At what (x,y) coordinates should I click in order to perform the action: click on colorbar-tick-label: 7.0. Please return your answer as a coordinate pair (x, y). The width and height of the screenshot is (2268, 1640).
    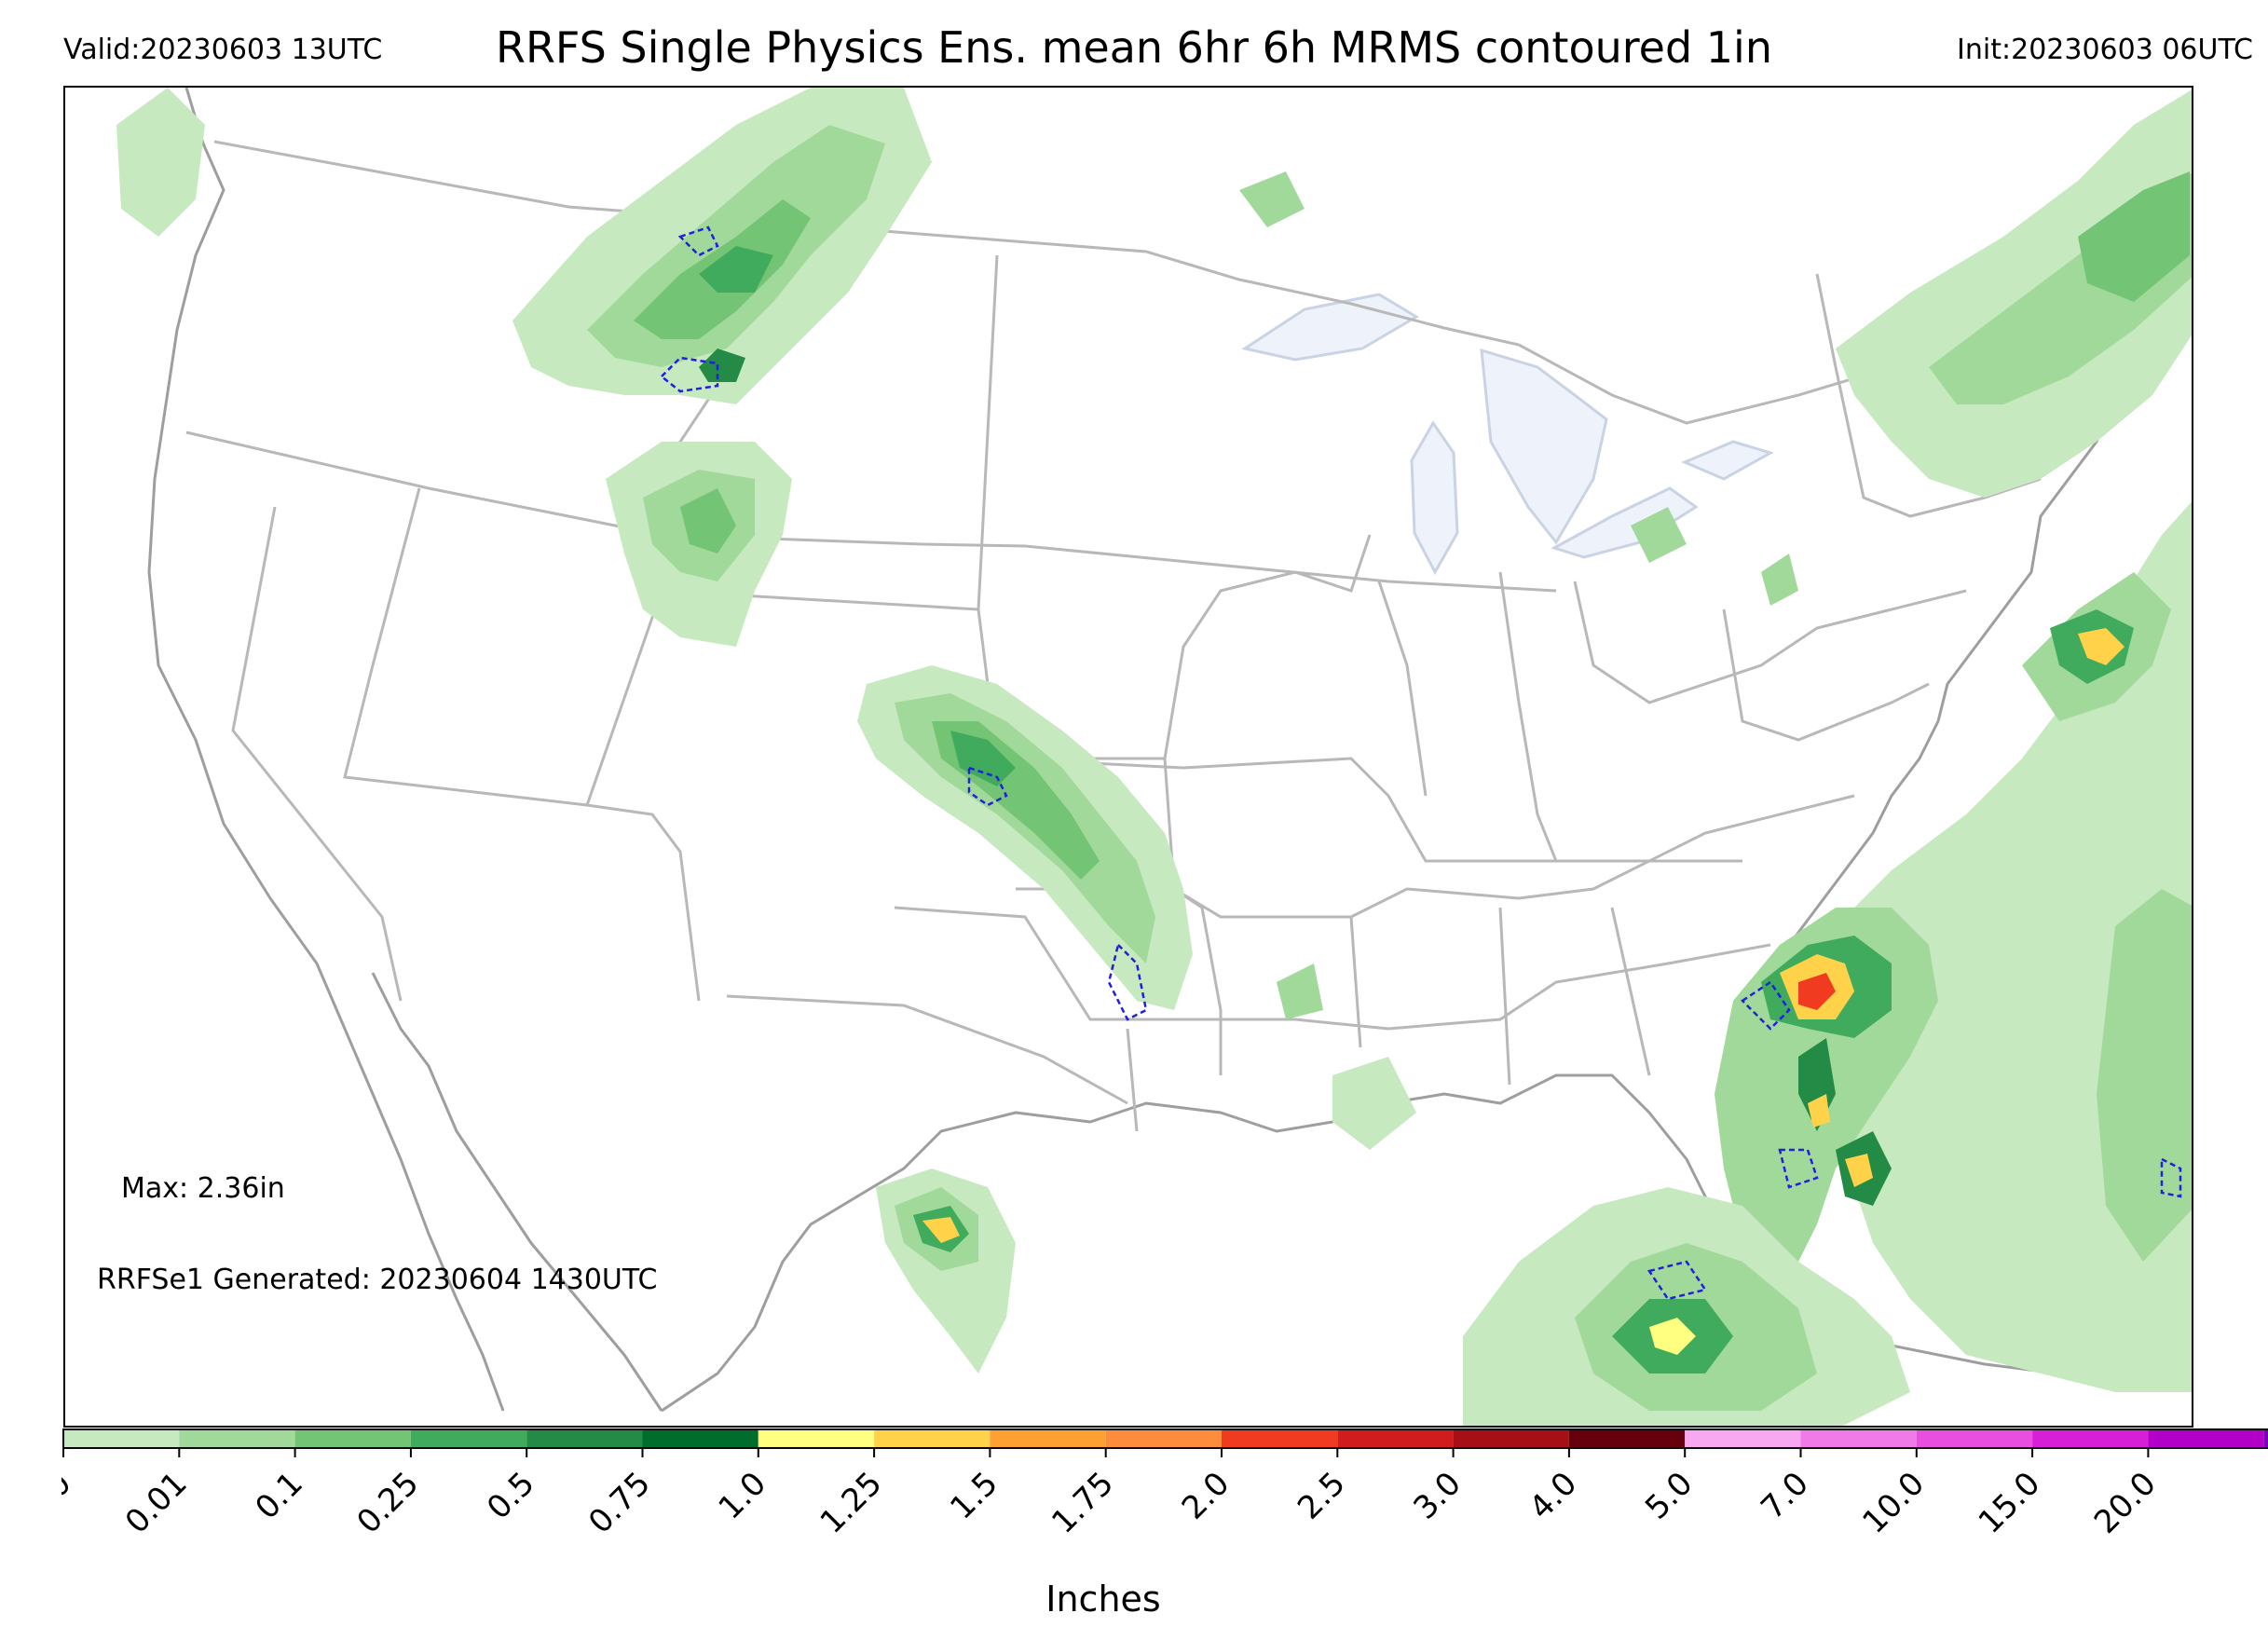
    Looking at the image, I should click on (1785, 1496).